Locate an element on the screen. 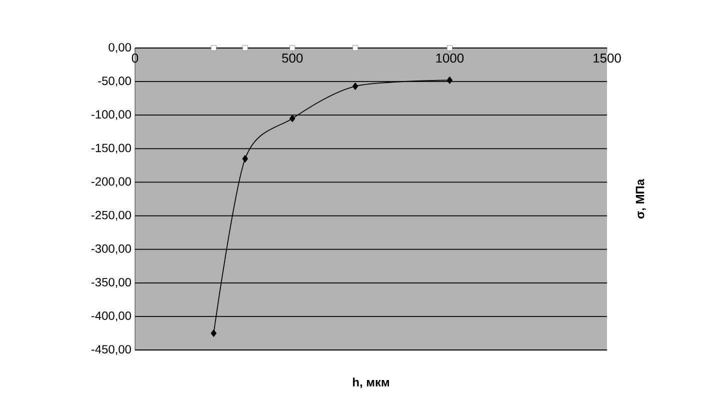  y-tick-label: -250,00 is located at coordinates (111, 215).